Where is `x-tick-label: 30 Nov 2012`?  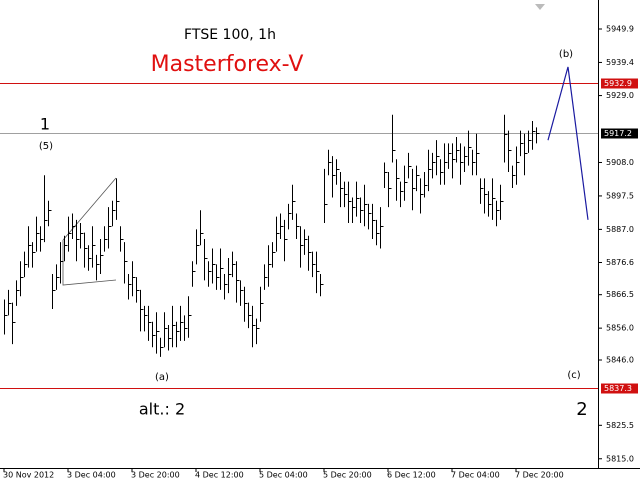 x-tick-label: 30 Nov 2012 is located at coordinates (28, 475).